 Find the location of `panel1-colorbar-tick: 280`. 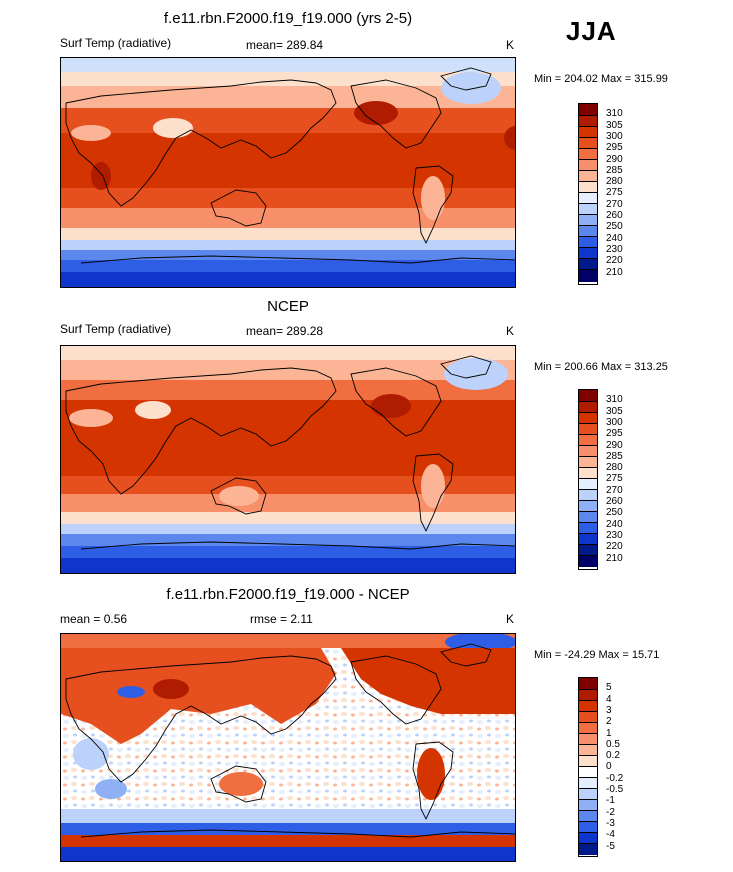

panel1-colorbar-tick: 280 is located at coordinates (614, 181).